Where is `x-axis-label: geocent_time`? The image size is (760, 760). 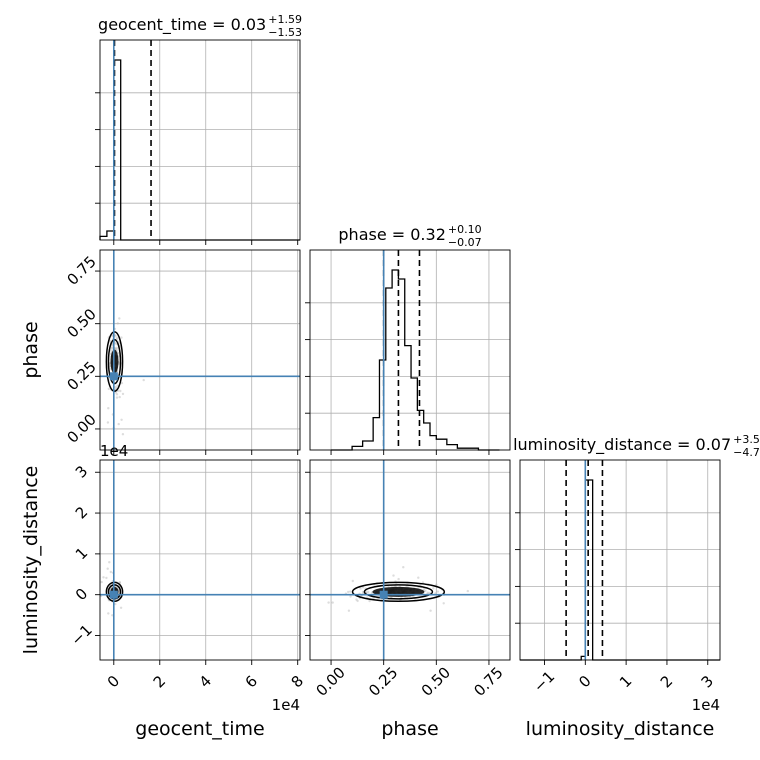 x-axis-label: geocent_time is located at coordinates (199, 729).